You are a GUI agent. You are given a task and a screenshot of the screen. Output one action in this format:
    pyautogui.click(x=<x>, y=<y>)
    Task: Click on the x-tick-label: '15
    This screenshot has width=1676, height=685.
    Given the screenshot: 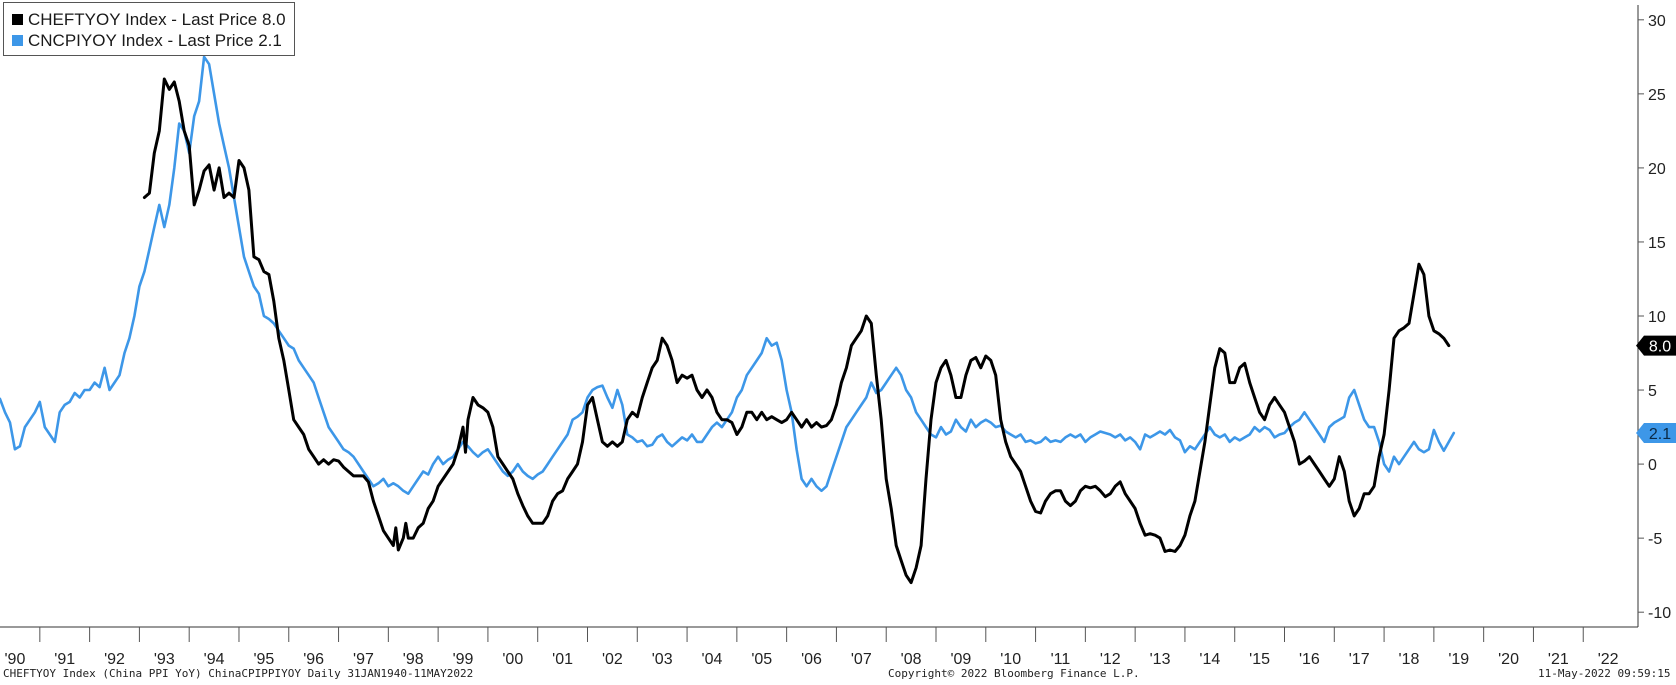 What is the action you would take?
    pyautogui.click(x=1259, y=659)
    